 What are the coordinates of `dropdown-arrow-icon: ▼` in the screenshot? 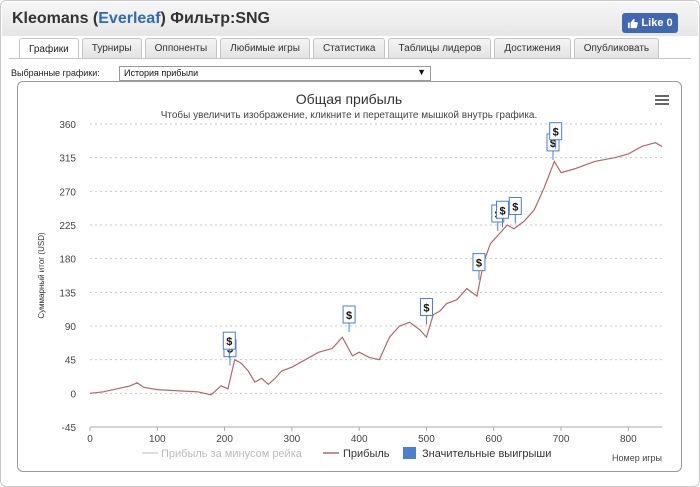 It's located at (421, 72).